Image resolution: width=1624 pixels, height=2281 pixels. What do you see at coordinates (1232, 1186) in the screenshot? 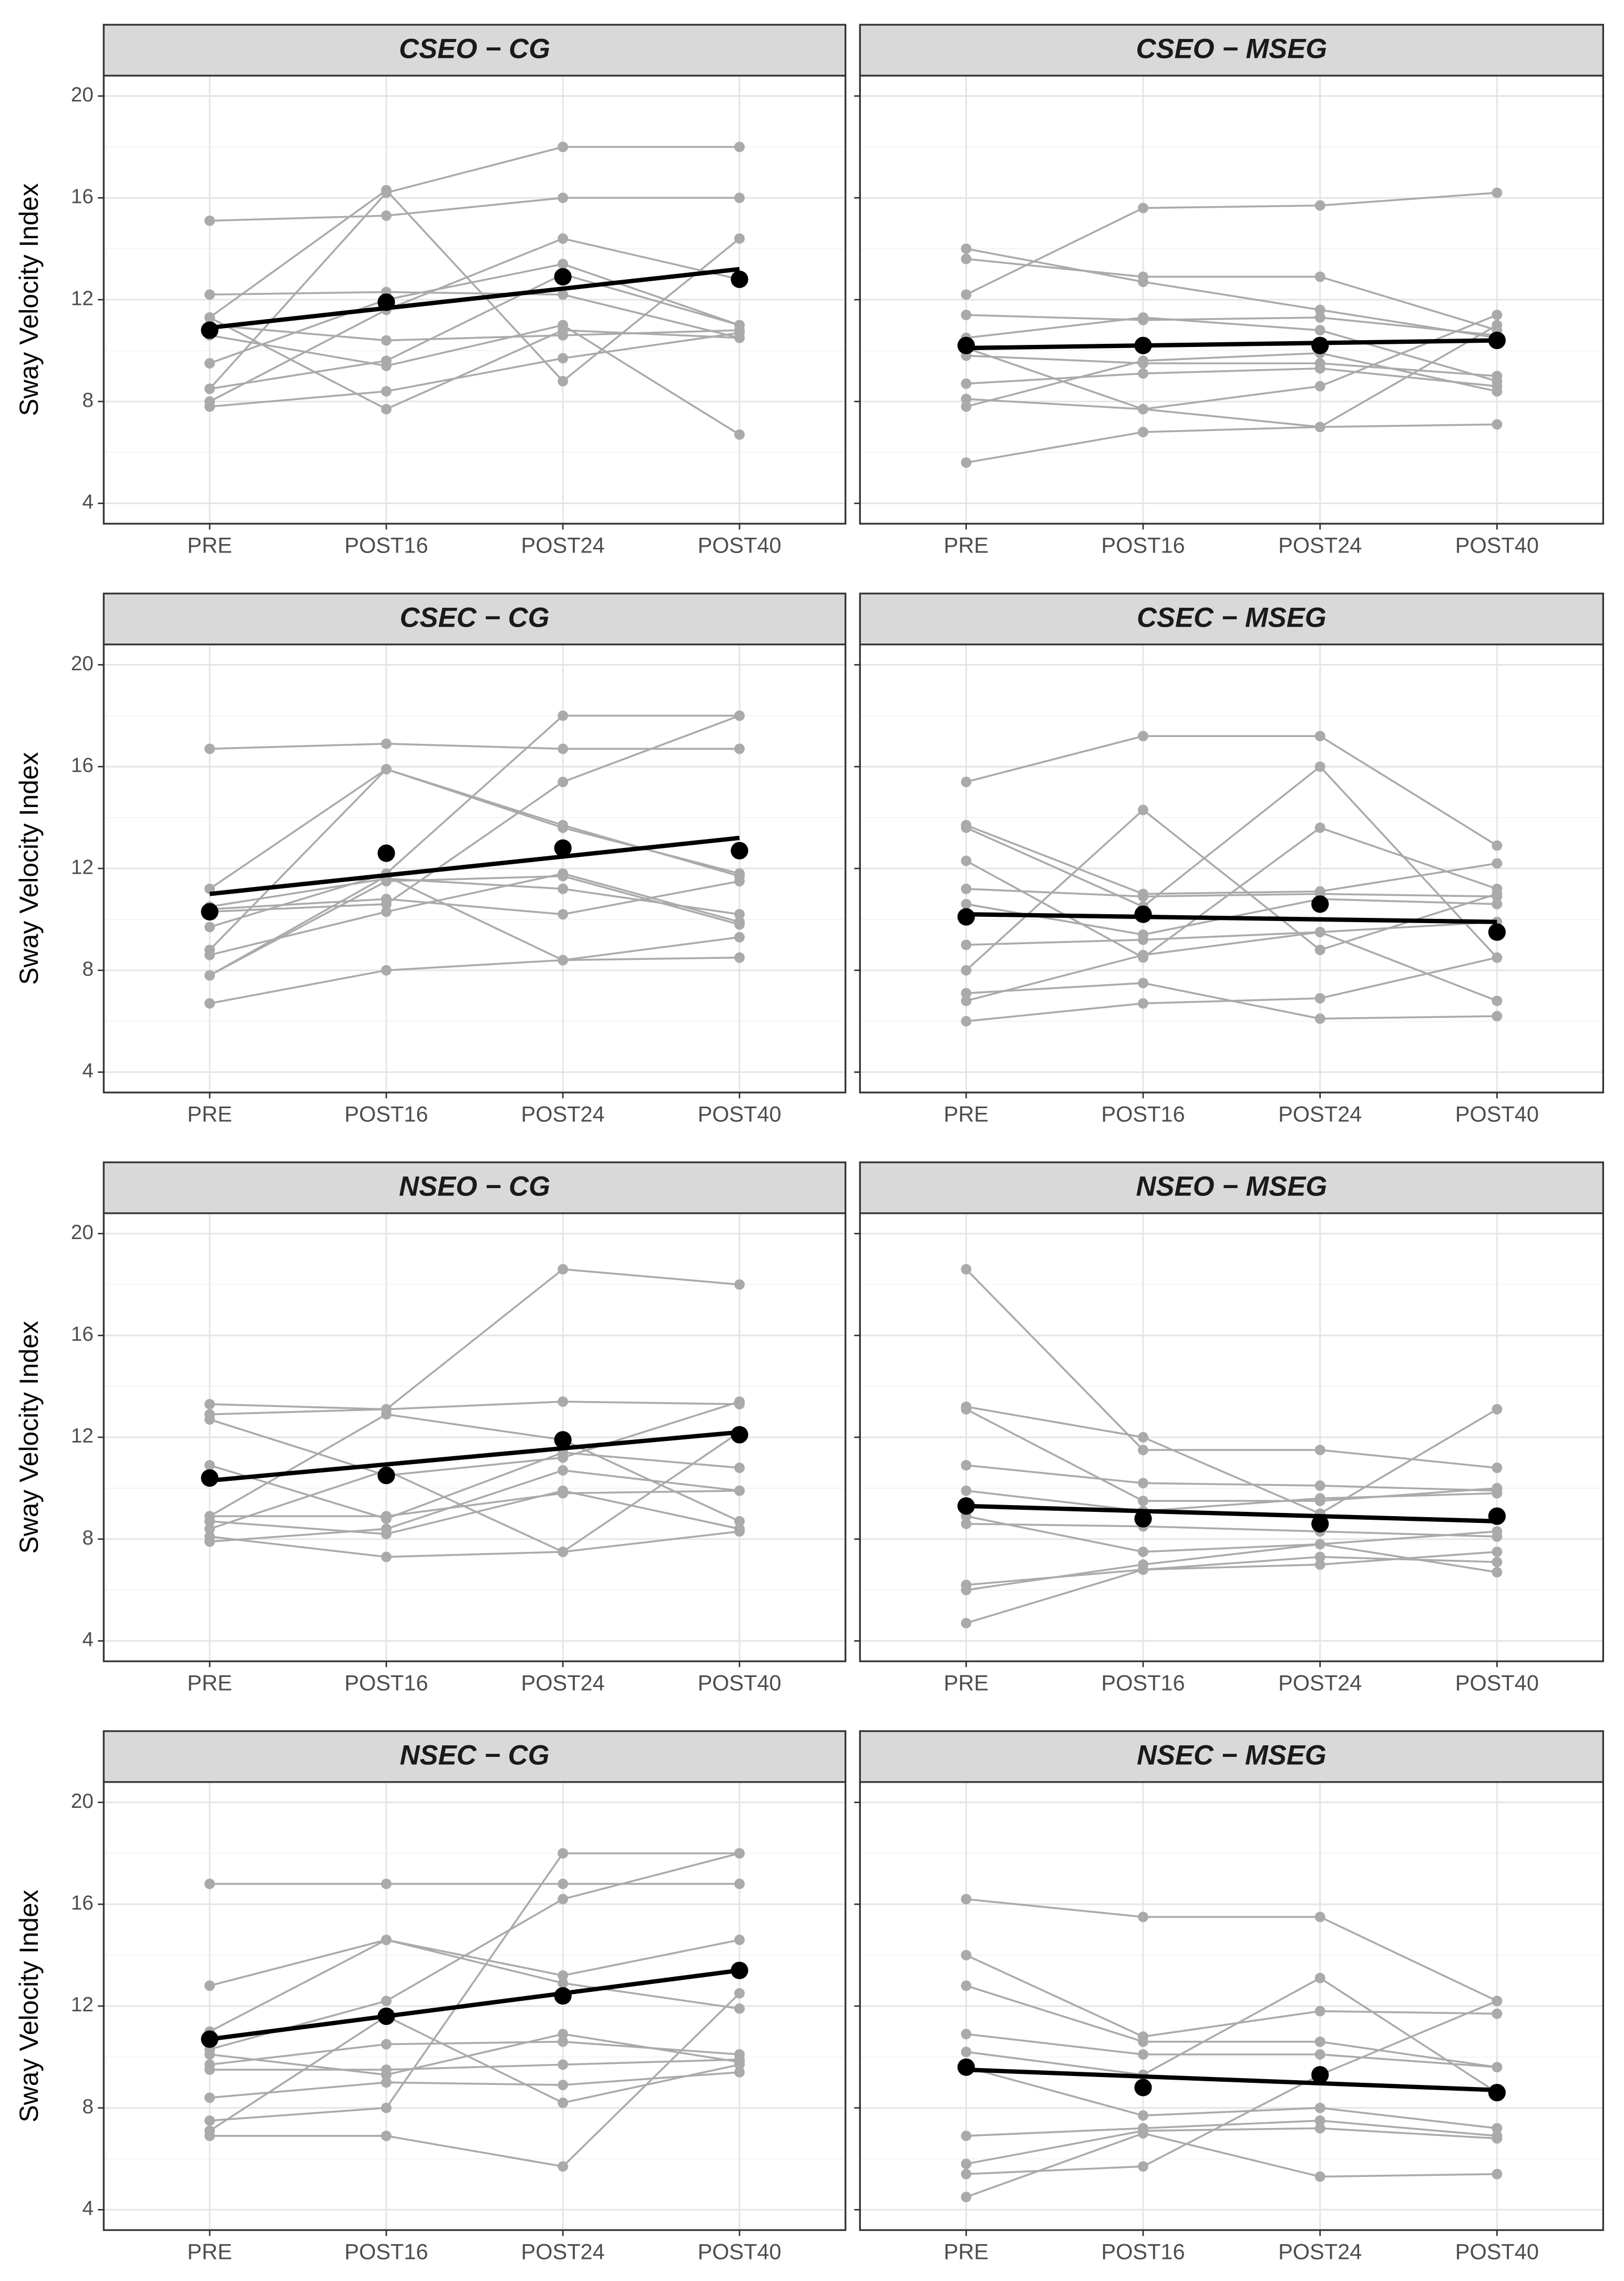
I see `strip-title: NSEO − MSEG` at bounding box center [1232, 1186].